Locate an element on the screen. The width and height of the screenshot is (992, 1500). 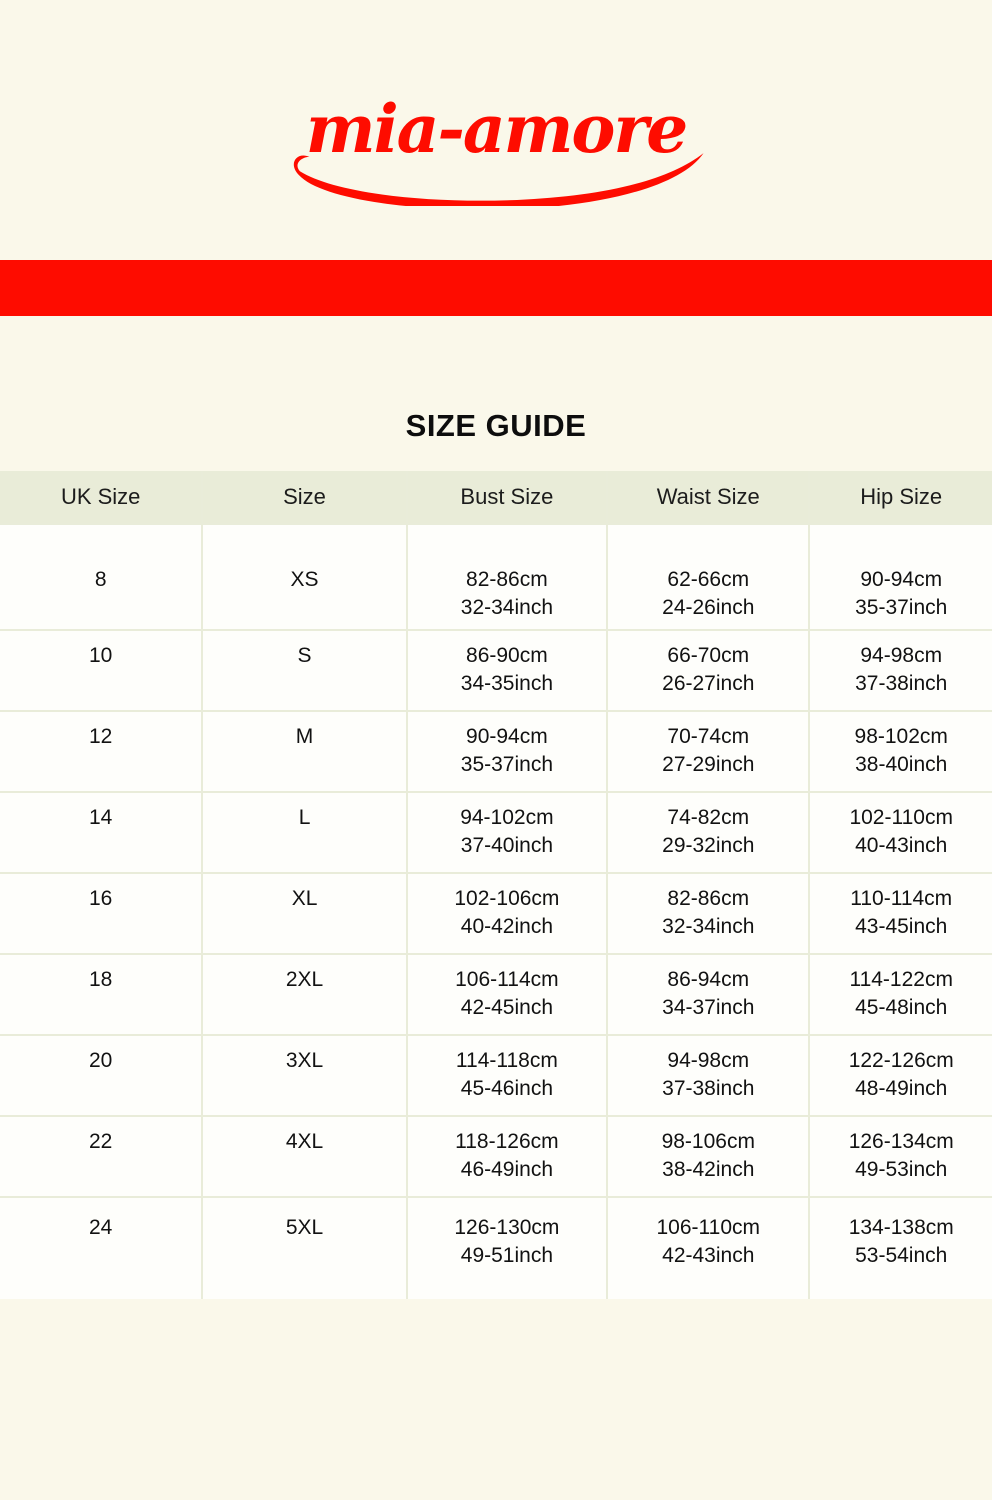
waist-cell: 94-98cm 37-38inch is located at coordinates (708, 1075).